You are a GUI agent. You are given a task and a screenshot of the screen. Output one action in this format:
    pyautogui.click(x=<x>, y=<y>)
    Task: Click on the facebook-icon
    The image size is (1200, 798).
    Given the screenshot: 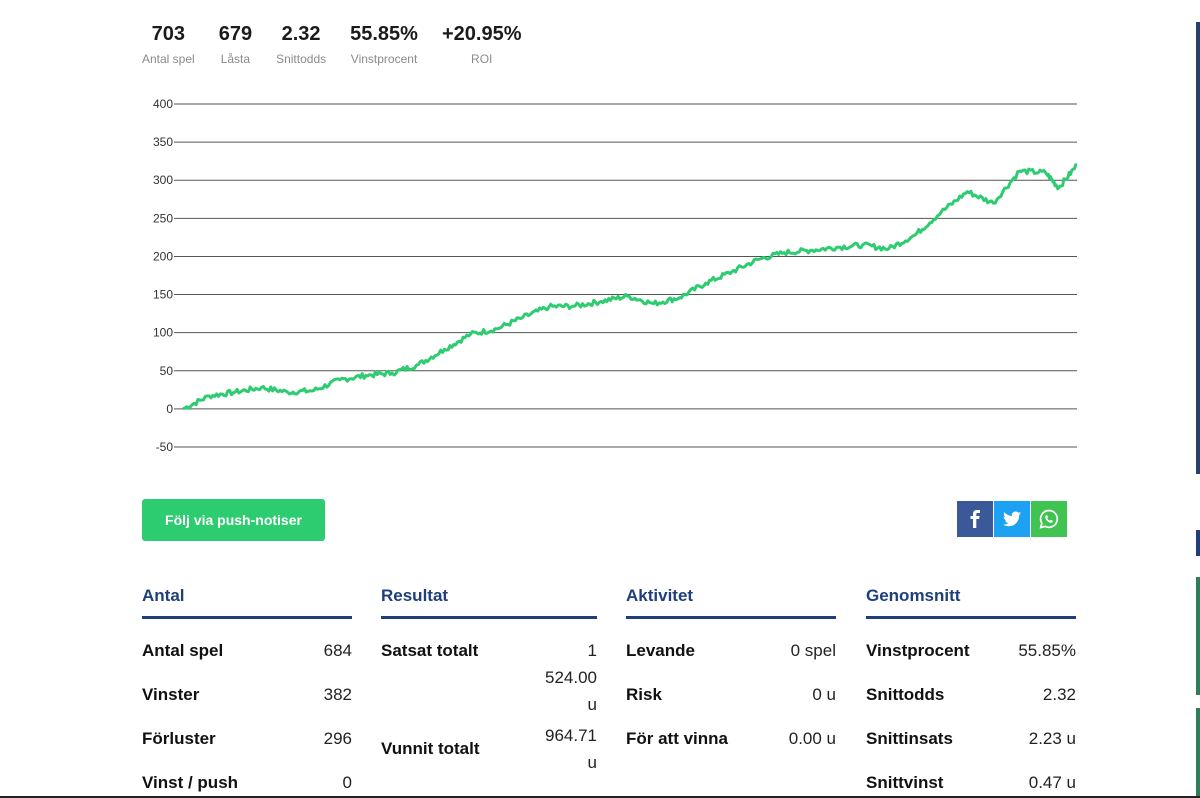 What is the action you would take?
    pyautogui.click(x=975, y=519)
    